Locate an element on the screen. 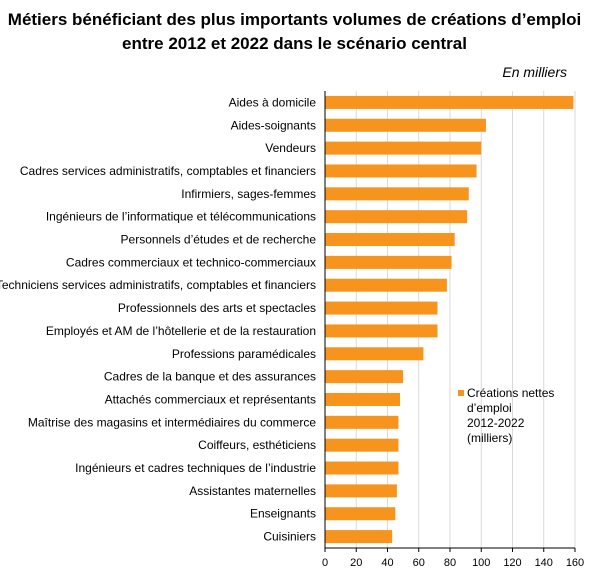 The height and width of the screenshot is (582, 589). x-tick-label-0: 0 is located at coordinates (325, 563).